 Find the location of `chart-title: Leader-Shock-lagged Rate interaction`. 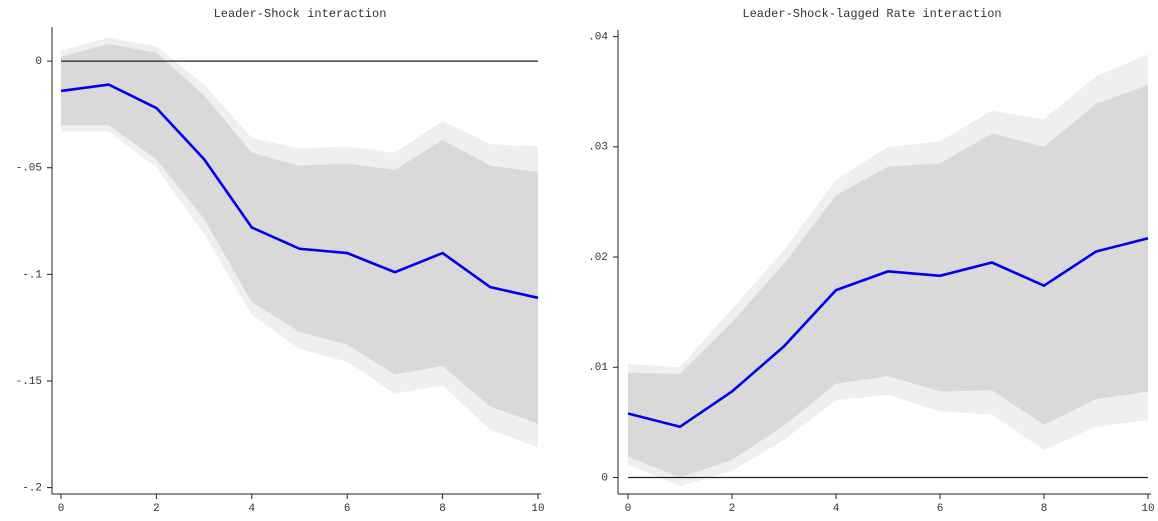

chart-title: Leader-Shock-lagged Rate interaction is located at coordinates (871, 14).